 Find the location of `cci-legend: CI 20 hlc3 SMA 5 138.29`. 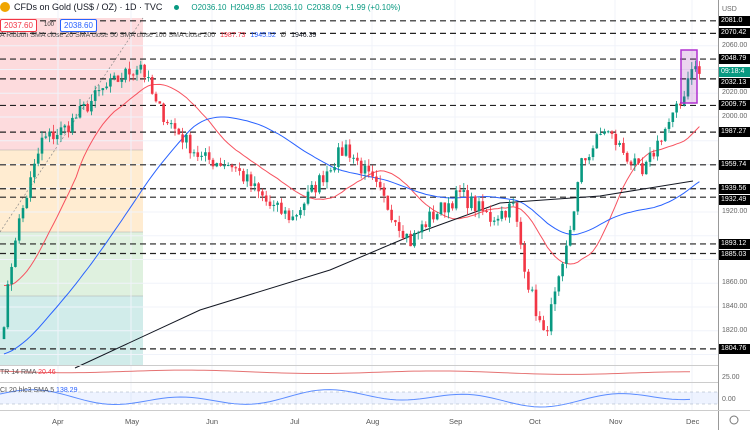

cci-legend: CI 20 hlc3 SMA 5 138.29 is located at coordinates (38, 390).